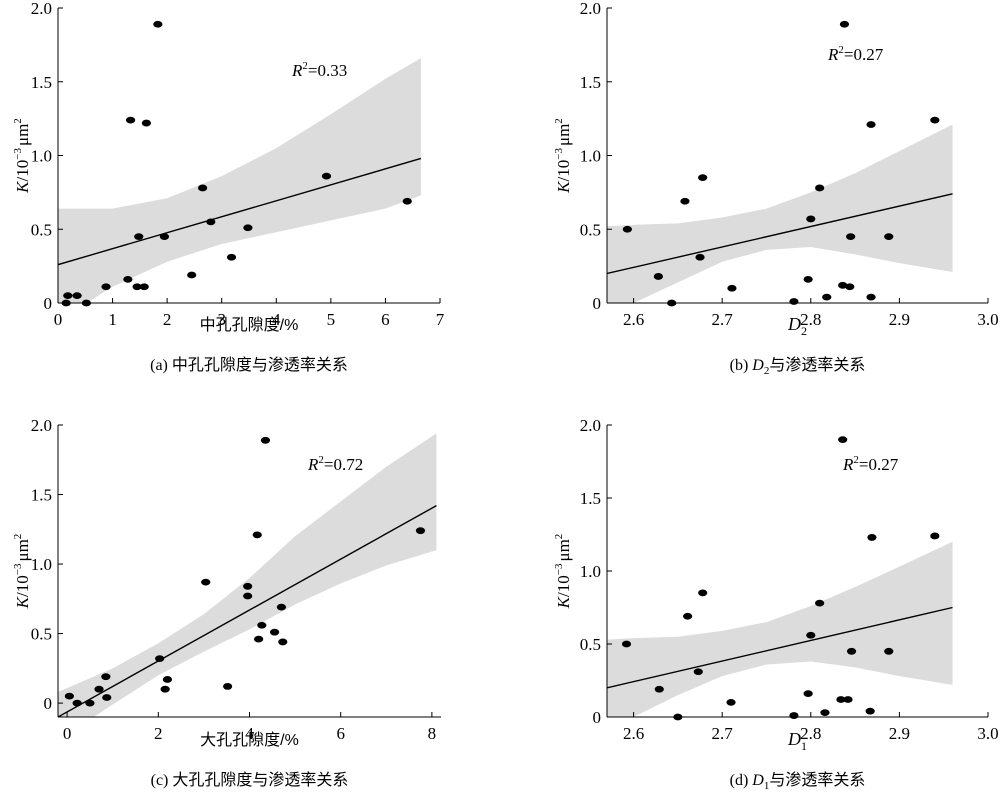  I want to click on x-tick-label: 1, so click(112, 319).